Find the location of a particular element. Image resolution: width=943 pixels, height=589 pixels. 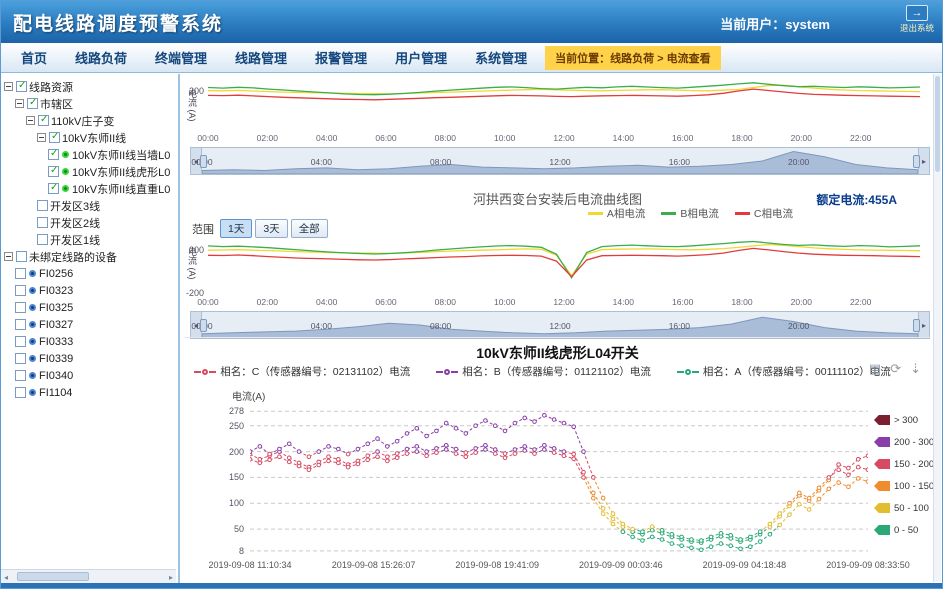

nav-item: 线路负荷 is located at coordinates (101, 58).